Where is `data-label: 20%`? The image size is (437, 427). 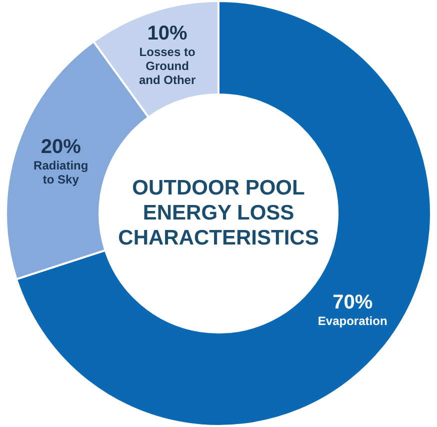
data-label: 20% is located at coordinates (61, 147).